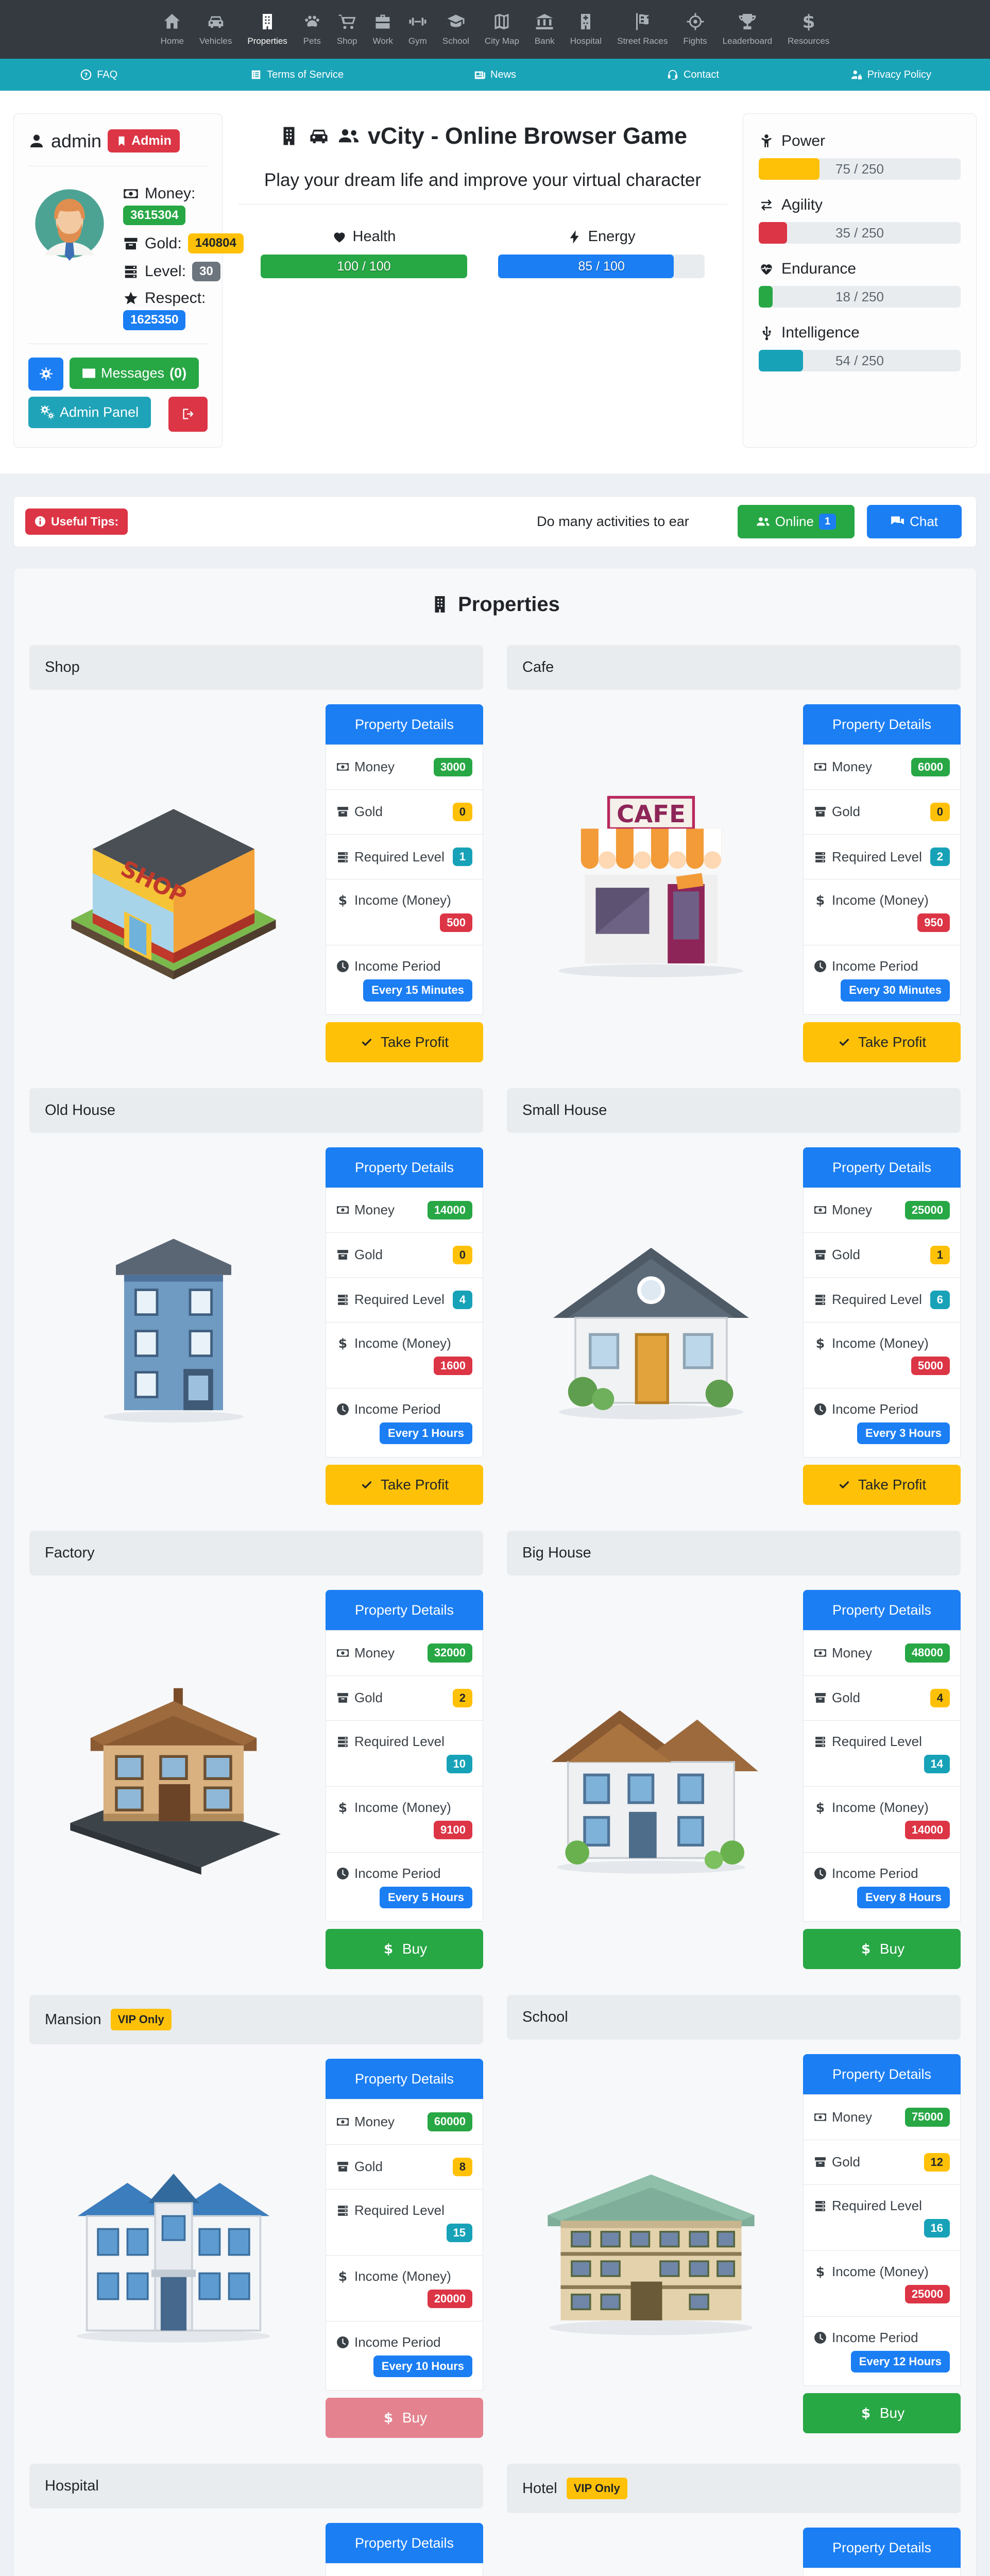  Describe the element at coordinates (383, 29) in the screenshot. I see `nav-item-work: Work` at that location.